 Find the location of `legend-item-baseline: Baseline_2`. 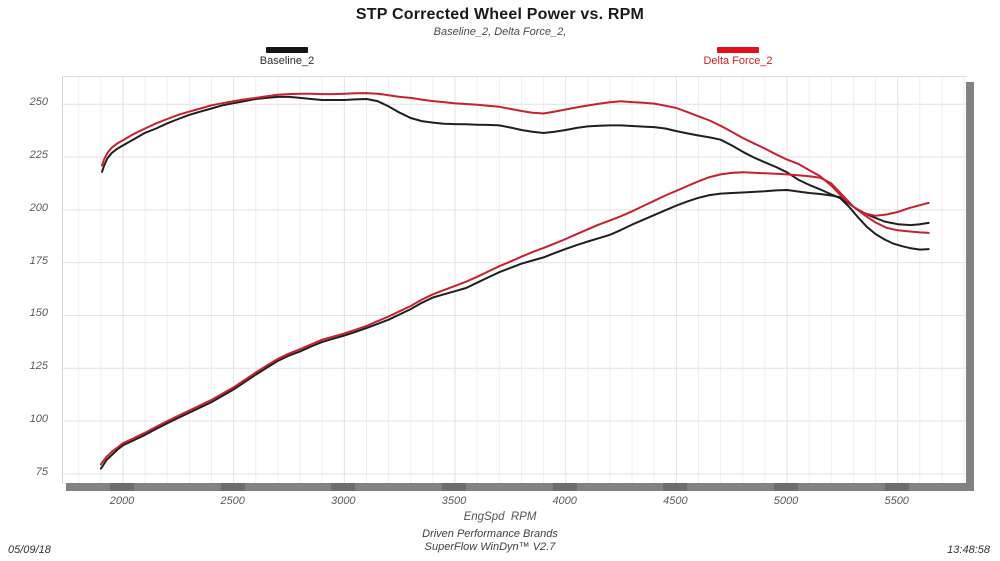

legend-item-baseline: Baseline_2 is located at coordinates (287, 57).